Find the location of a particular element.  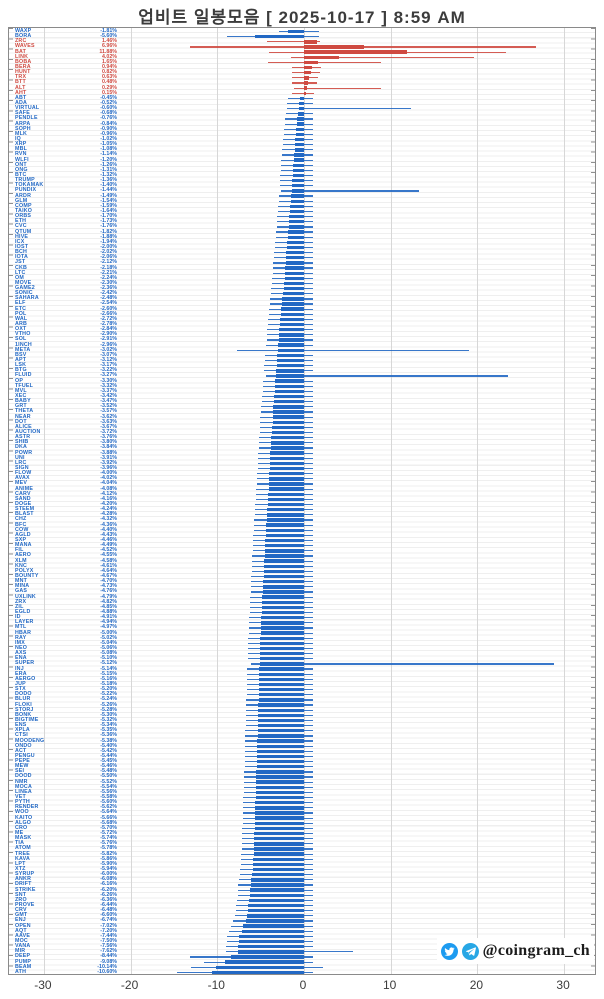

row-pct-label: -7.62% is located at coordinates (108, 951).